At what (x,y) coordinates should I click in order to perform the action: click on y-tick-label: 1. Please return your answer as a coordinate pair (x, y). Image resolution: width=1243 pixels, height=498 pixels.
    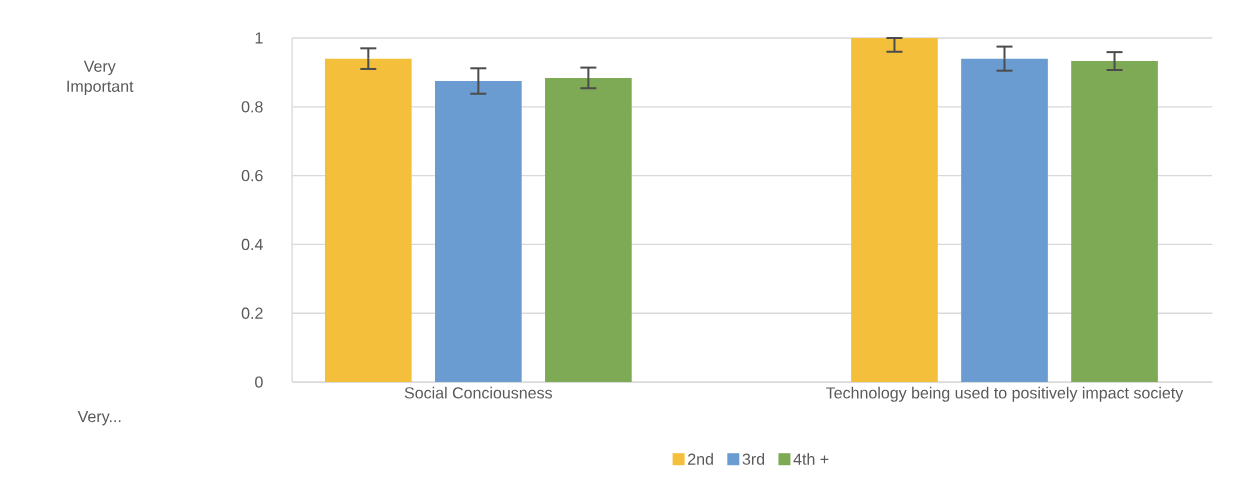
    Looking at the image, I should click on (259, 38).